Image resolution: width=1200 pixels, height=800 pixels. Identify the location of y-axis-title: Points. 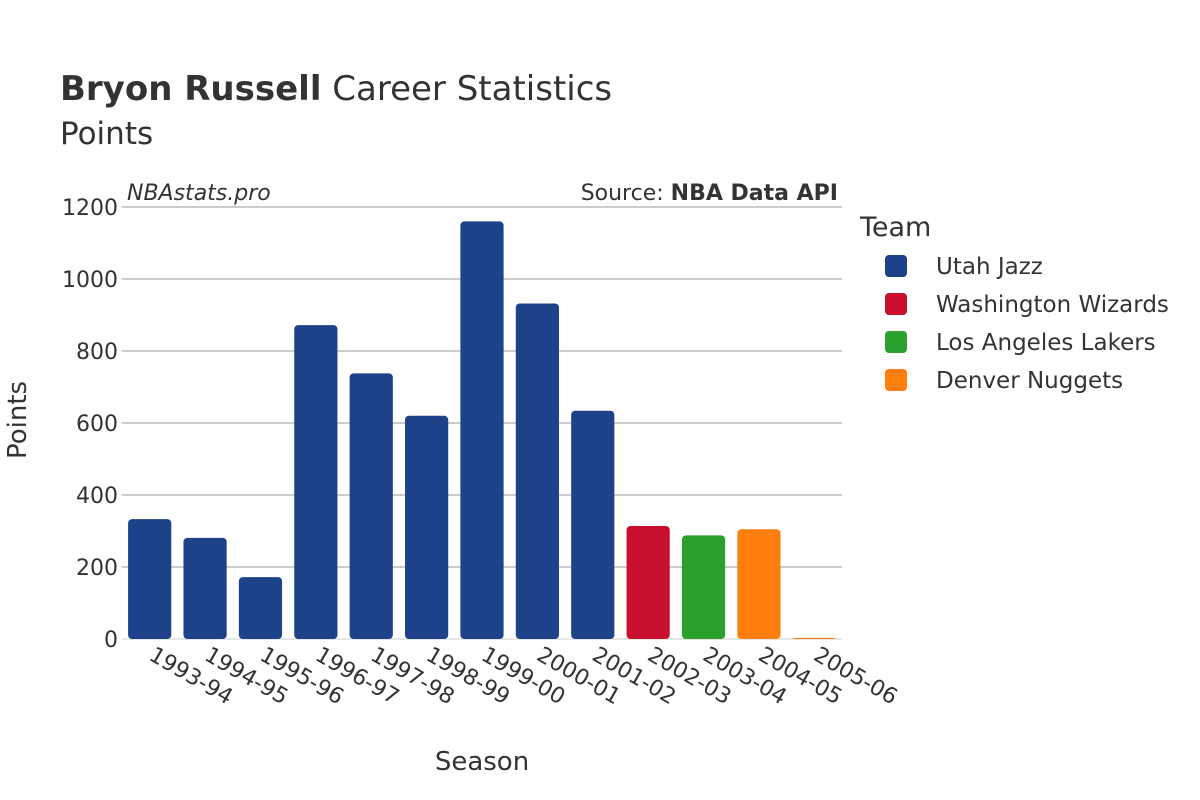
(18, 420).